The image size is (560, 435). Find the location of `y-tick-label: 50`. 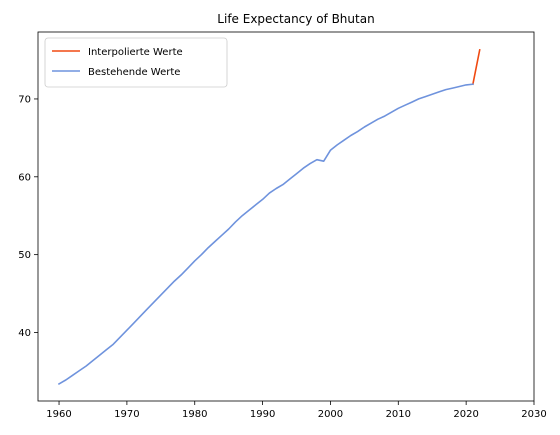

y-tick-label: 50 is located at coordinates (24, 255).